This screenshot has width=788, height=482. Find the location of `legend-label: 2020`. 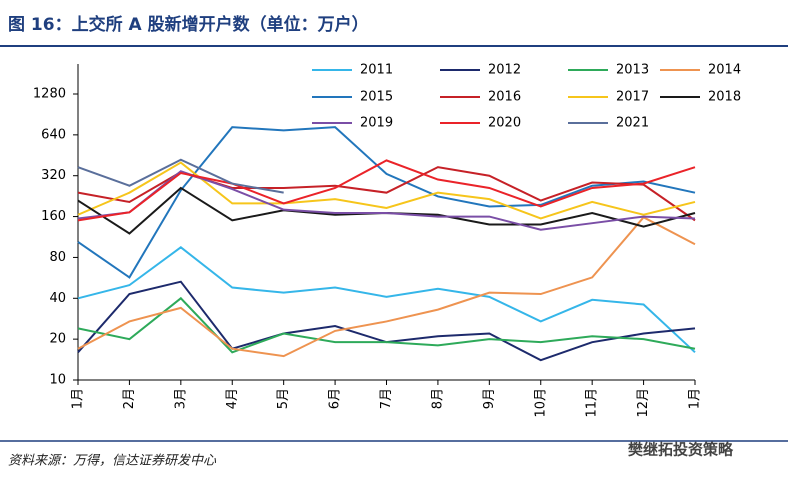

legend-label: 2020 is located at coordinates (504, 123).